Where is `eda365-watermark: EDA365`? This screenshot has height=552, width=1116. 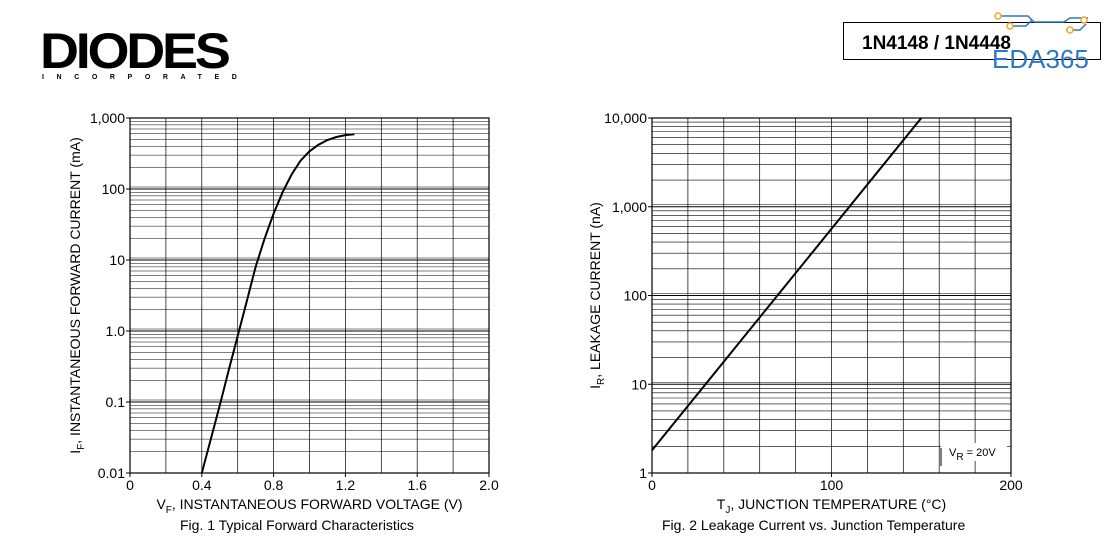
eda365-watermark: EDA365 is located at coordinates (1040, 42).